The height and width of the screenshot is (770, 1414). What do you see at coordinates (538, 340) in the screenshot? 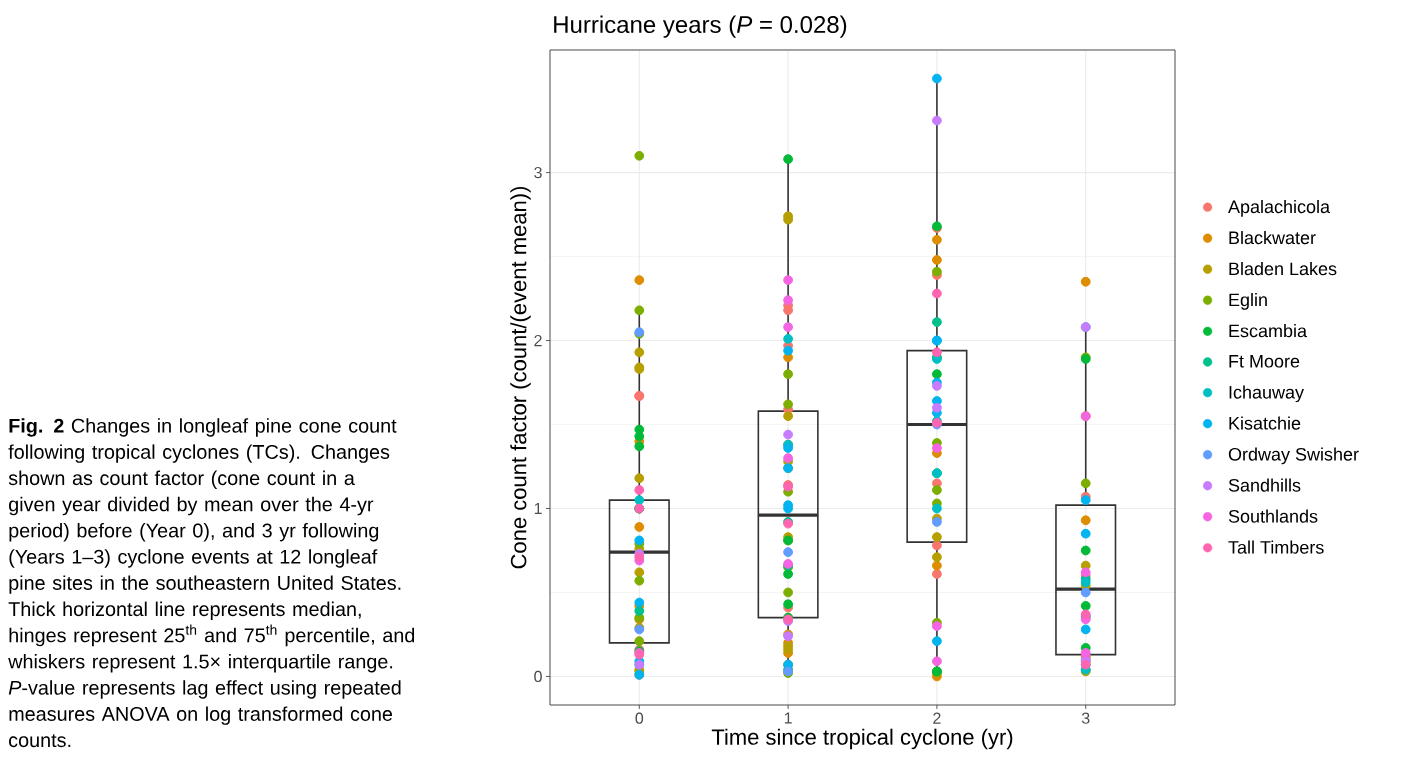
I see `y-tick-label: 2` at bounding box center [538, 340].